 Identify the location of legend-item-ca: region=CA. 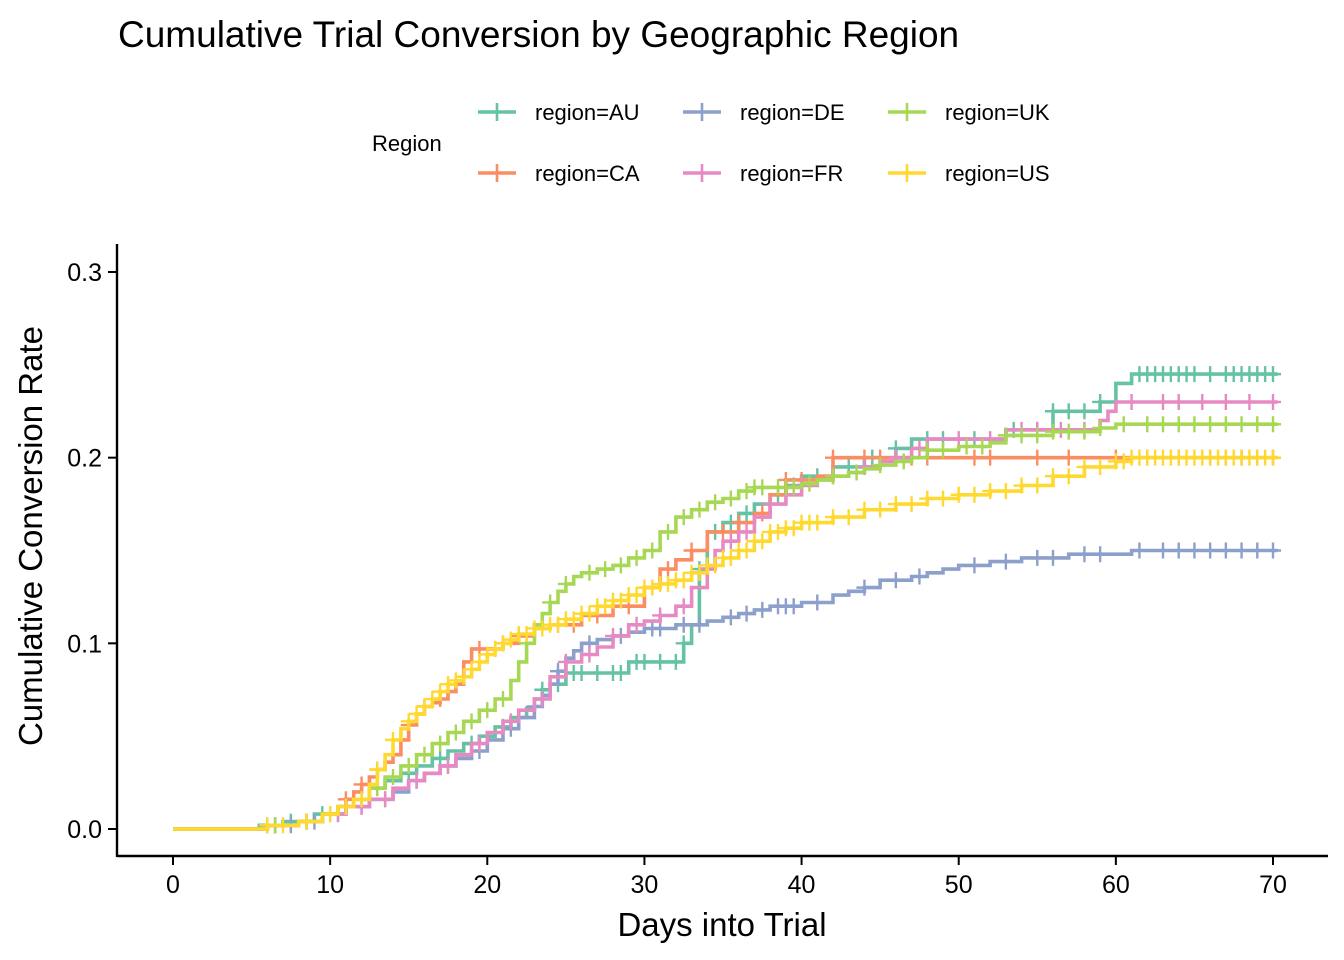
(559, 173).